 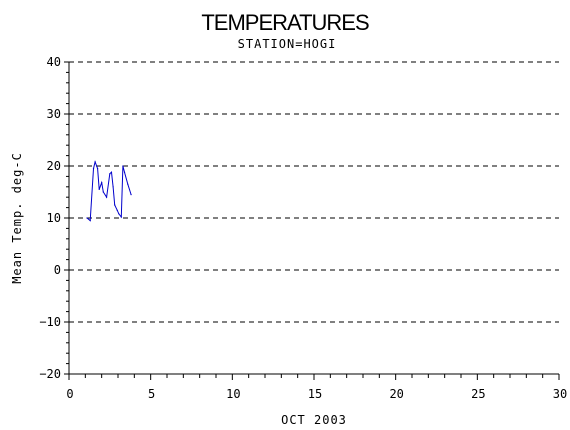 What do you see at coordinates (17, 218) in the screenshot?
I see `y-axis-label: Mean Temp. deg-C` at bounding box center [17, 218].